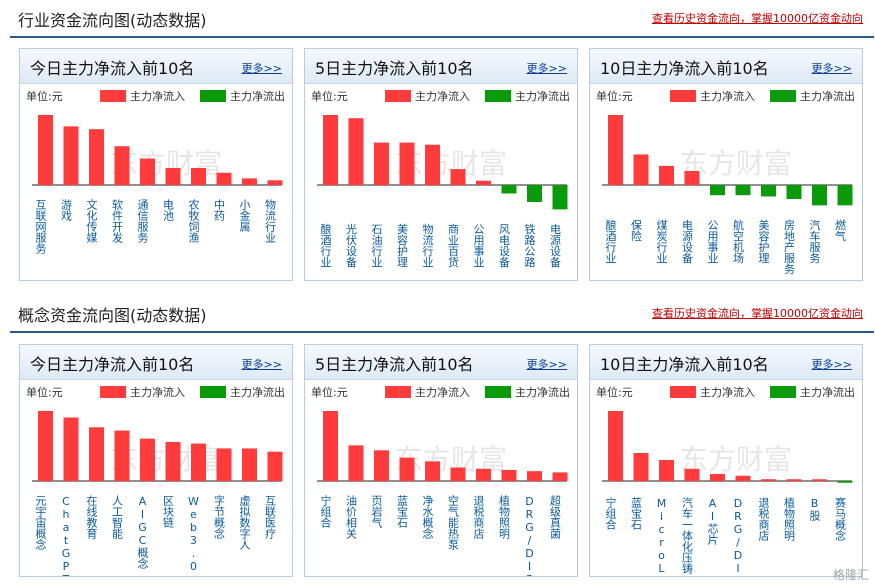  Describe the element at coordinates (738, 241) in the screenshot. I see `category-label: 航空机场` at that location.